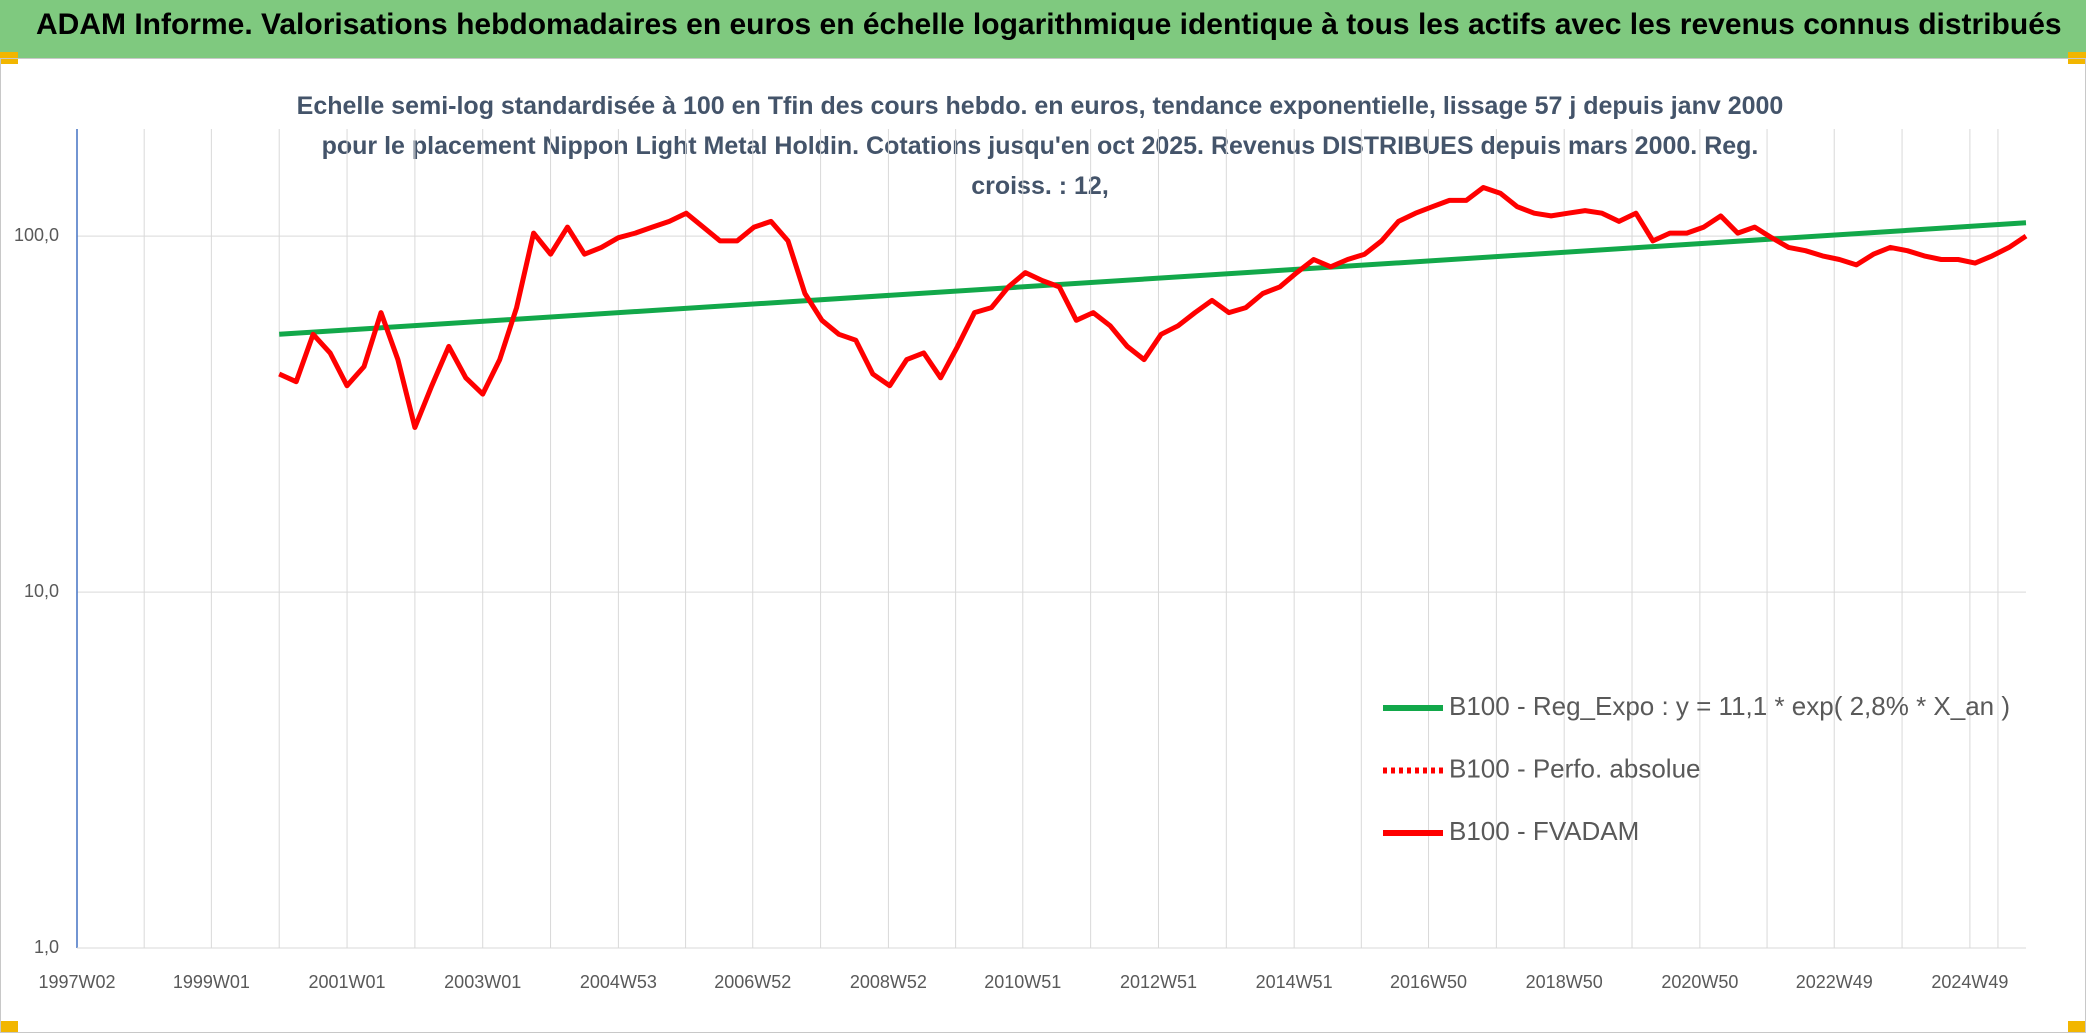 The image size is (2086, 1033). What do you see at coordinates (482, 982) in the screenshot?
I see `x-tick-label: 2003W01` at bounding box center [482, 982].